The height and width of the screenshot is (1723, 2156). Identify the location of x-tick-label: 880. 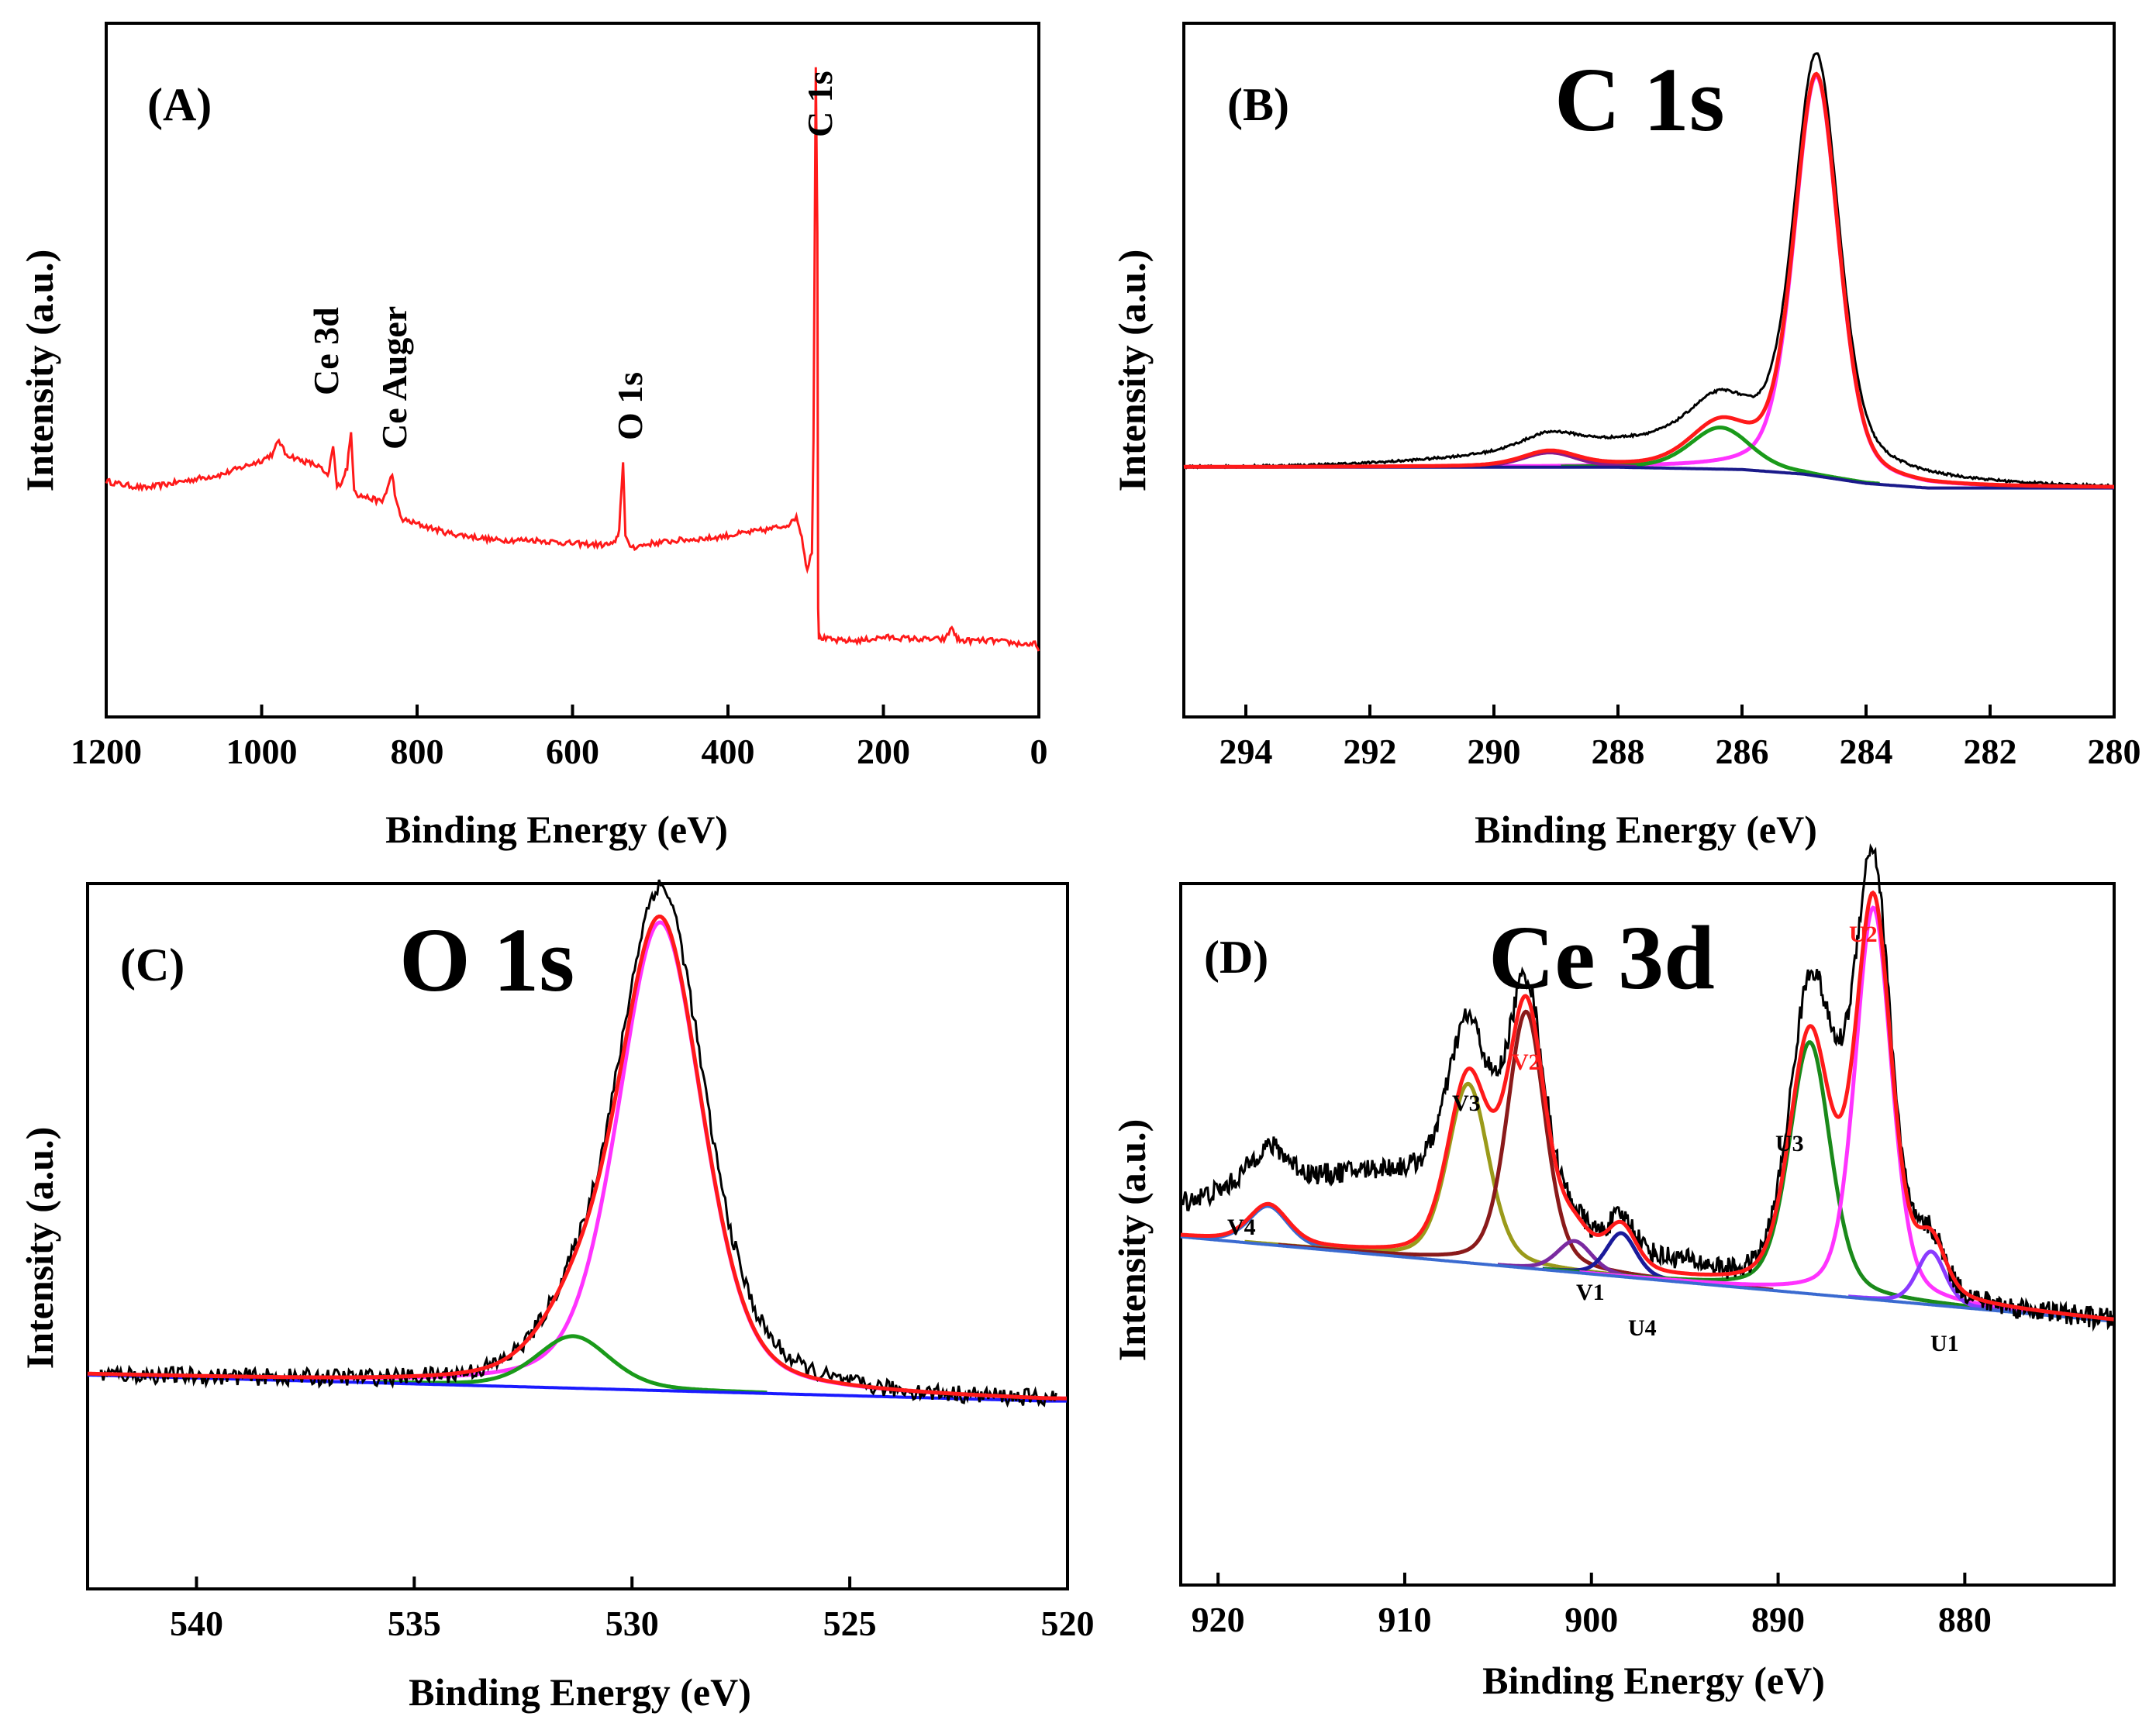
(1965, 1619).